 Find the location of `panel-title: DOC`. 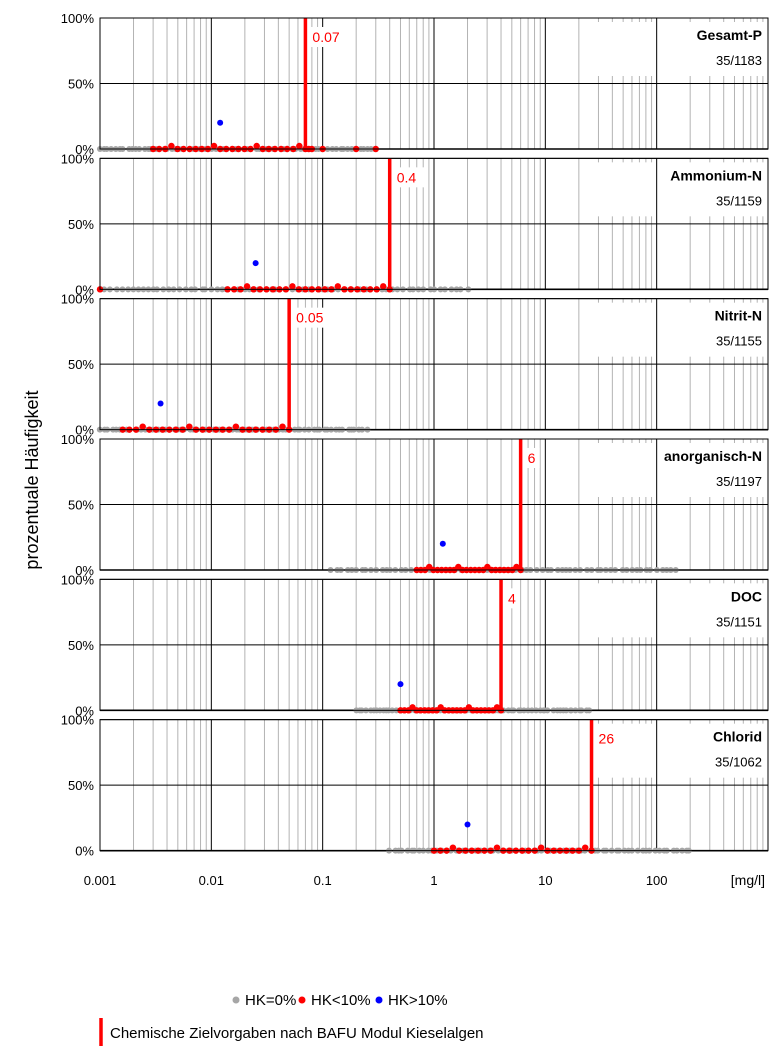

panel-title: DOC is located at coordinates (746, 596).